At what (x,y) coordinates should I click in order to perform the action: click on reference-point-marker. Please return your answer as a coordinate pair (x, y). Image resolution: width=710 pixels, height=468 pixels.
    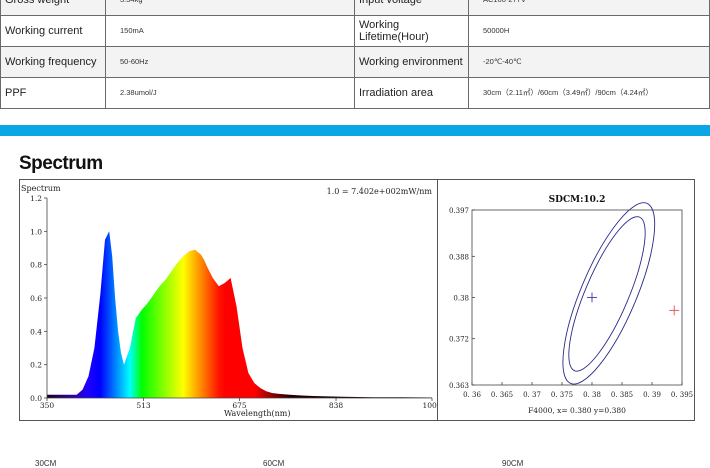
    Looking at the image, I should click on (674, 310).